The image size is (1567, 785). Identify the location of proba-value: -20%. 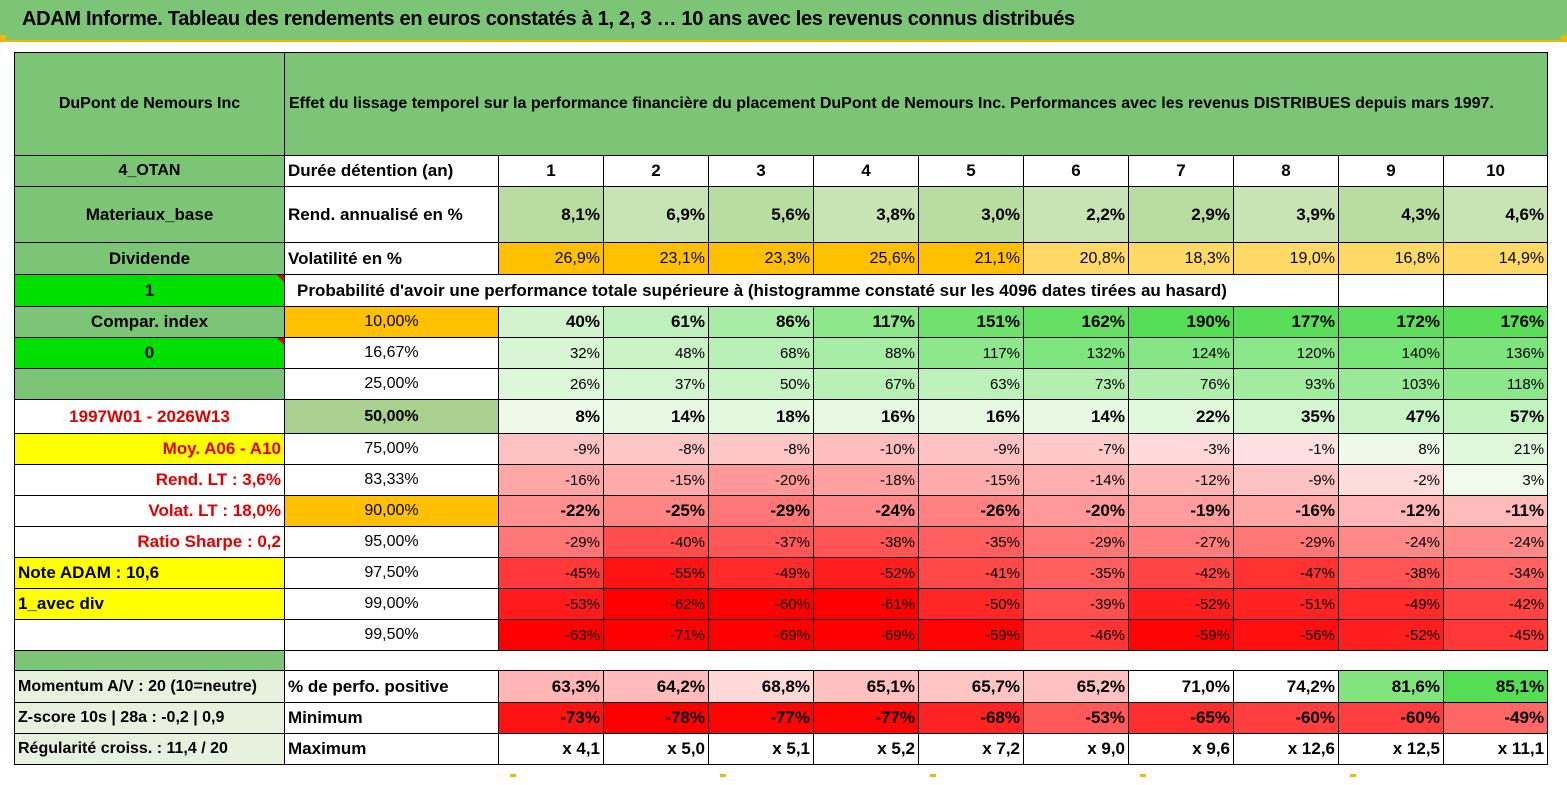
(761, 480).